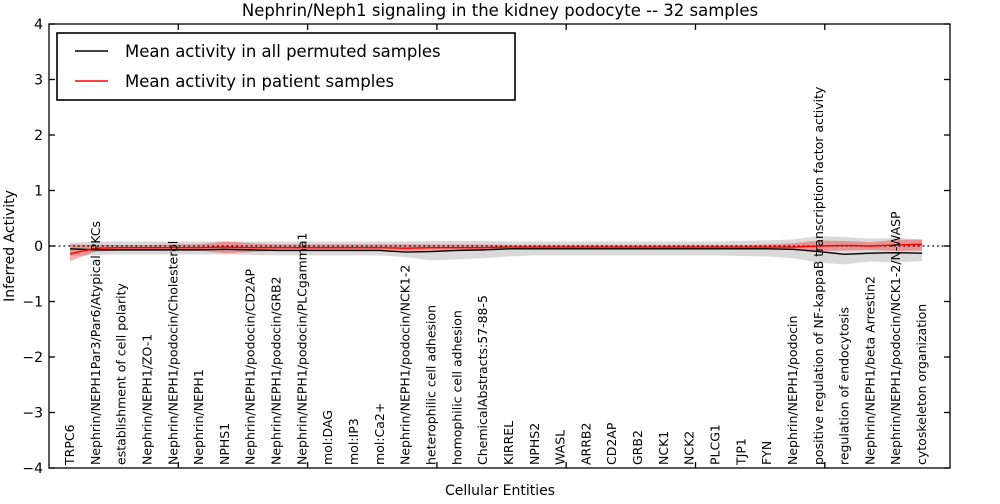  I want to click on y-tick-label: 1, so click(38, 192).